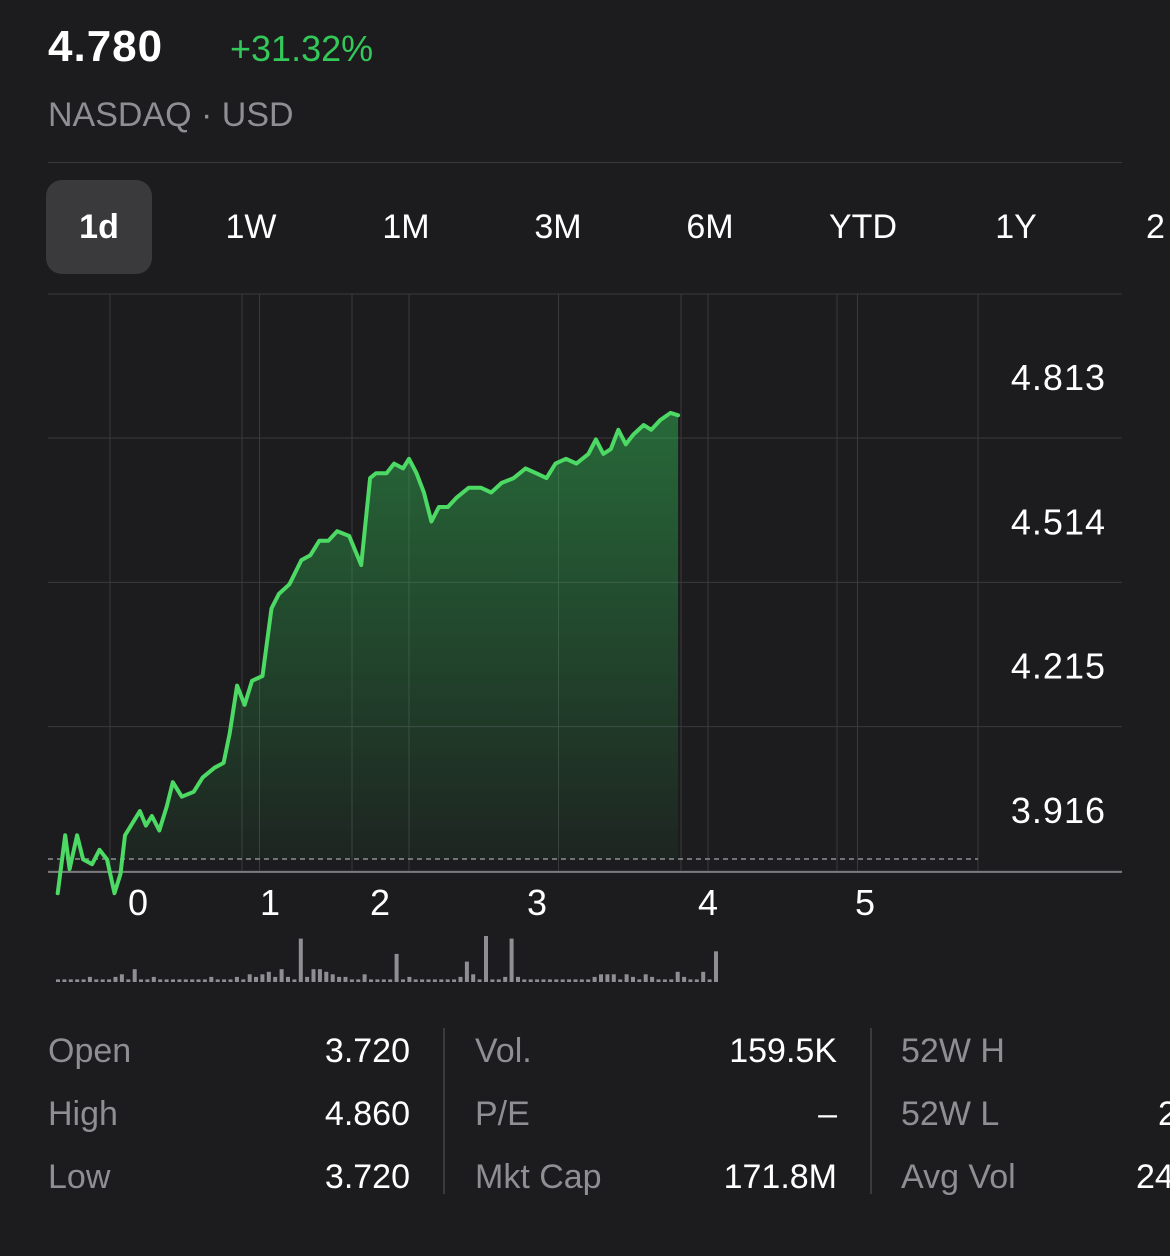 The height and width of the screenshot is (1256, 1170). What do you see at coordinates (1153, 1177) in the screenshot?
I see `stat-value-avg-vol: 24` at bounding box center [1153, 1177].